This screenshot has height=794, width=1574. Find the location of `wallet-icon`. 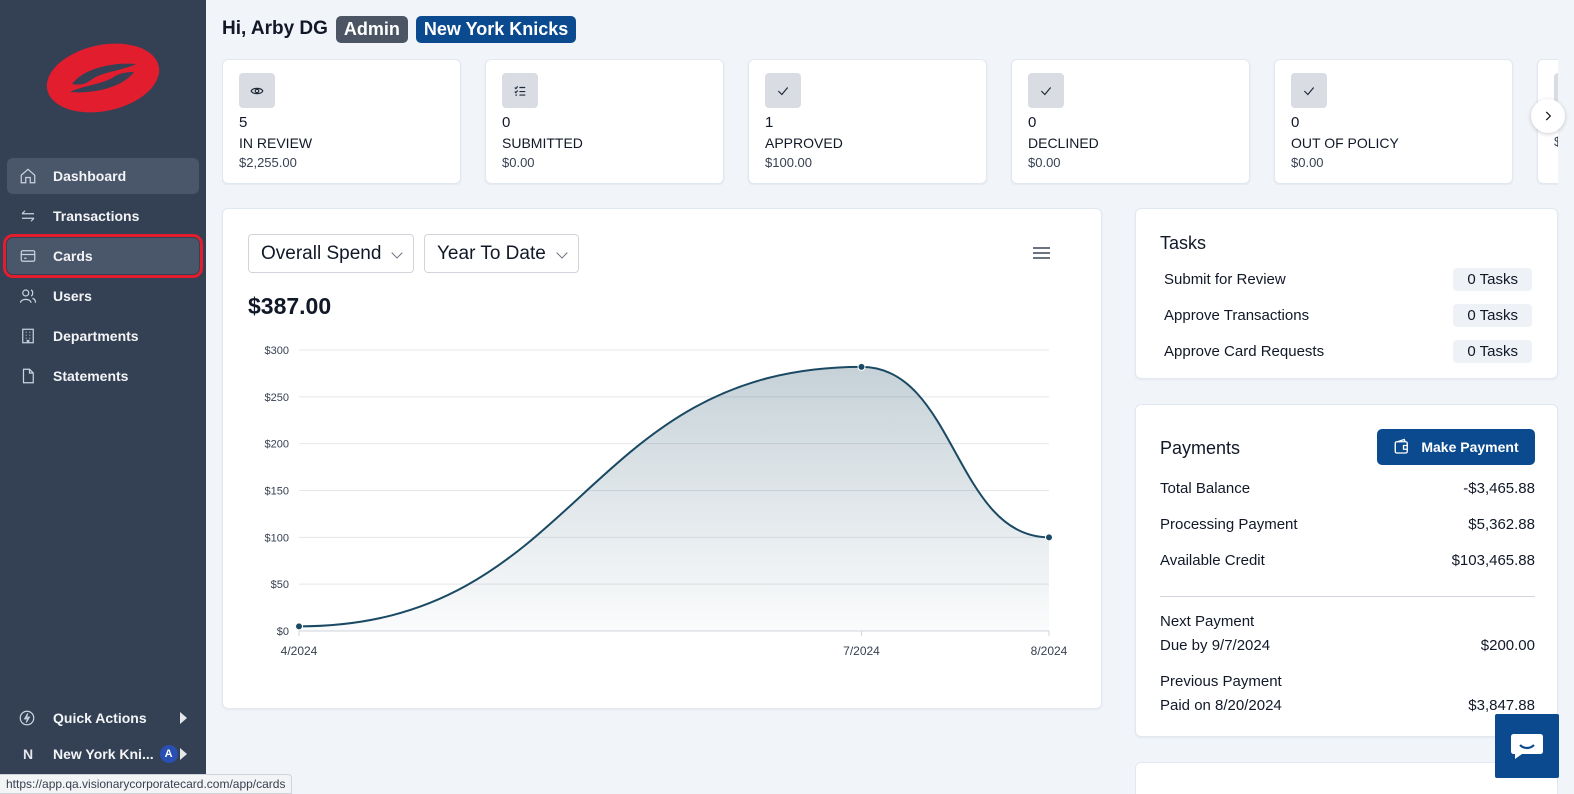

wallet-icon is located at coordinates (1401, 446).